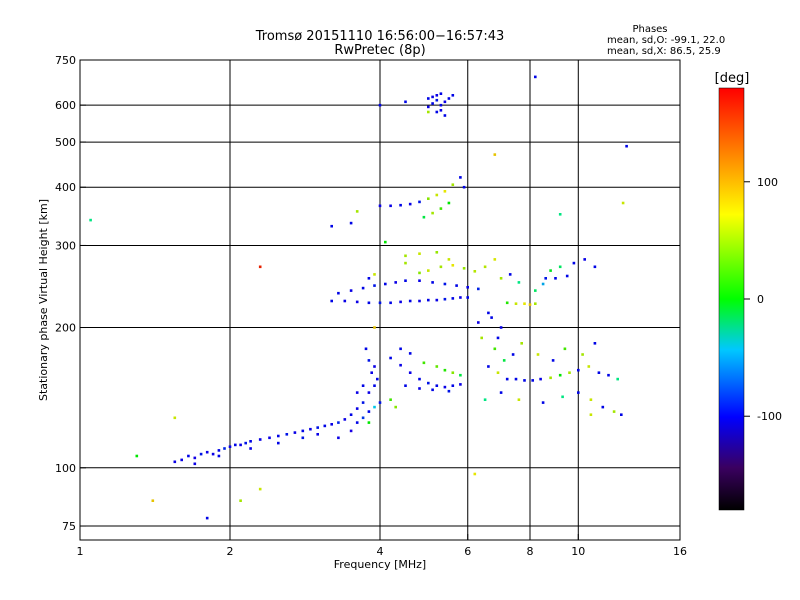 The image size is (800, 600). What do you see at coordinates (760, 299) in the screenshot?
I see `colorbar-tick-label: 0` at bounding box center [760, 299].